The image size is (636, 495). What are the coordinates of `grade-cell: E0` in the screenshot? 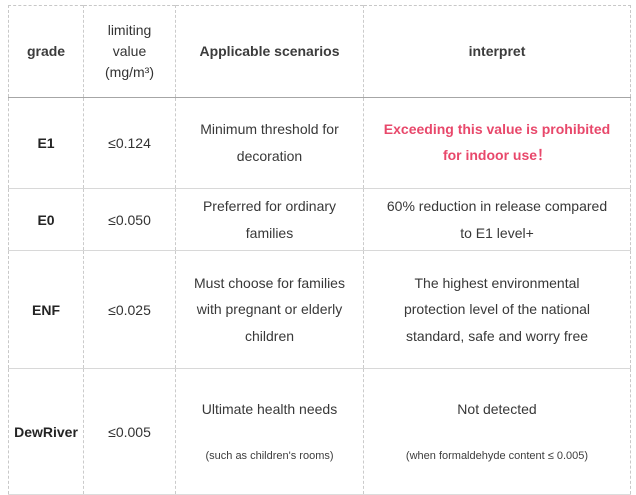 It's located at (46, 219).